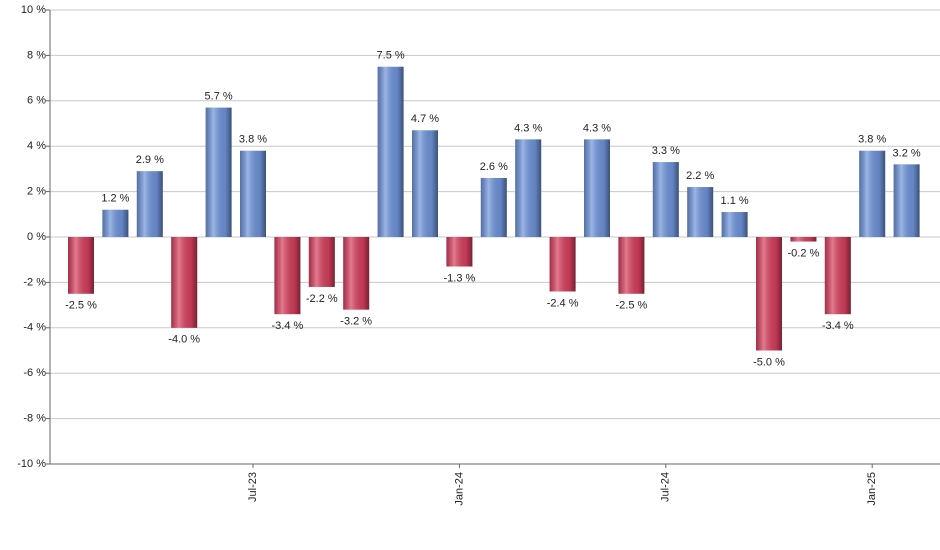 The height and width of the screenshot is (550, 940). Describe the element at coordinates (36, 237) in the screenshot. I see `y-tick-label: 0 %` at that location.